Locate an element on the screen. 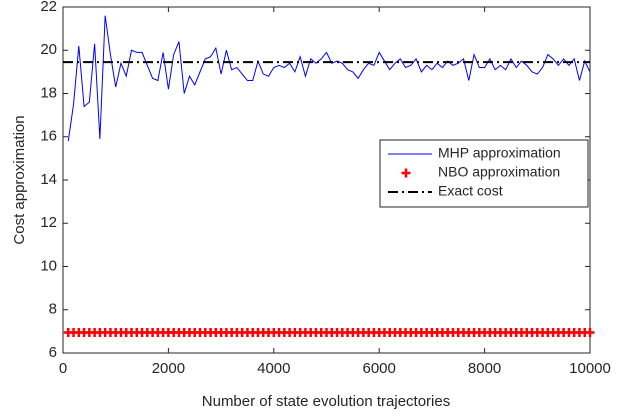 The width and height of the screenshot is (628, 420). y-tick-label: 20 is located at coordinates (48, 49).